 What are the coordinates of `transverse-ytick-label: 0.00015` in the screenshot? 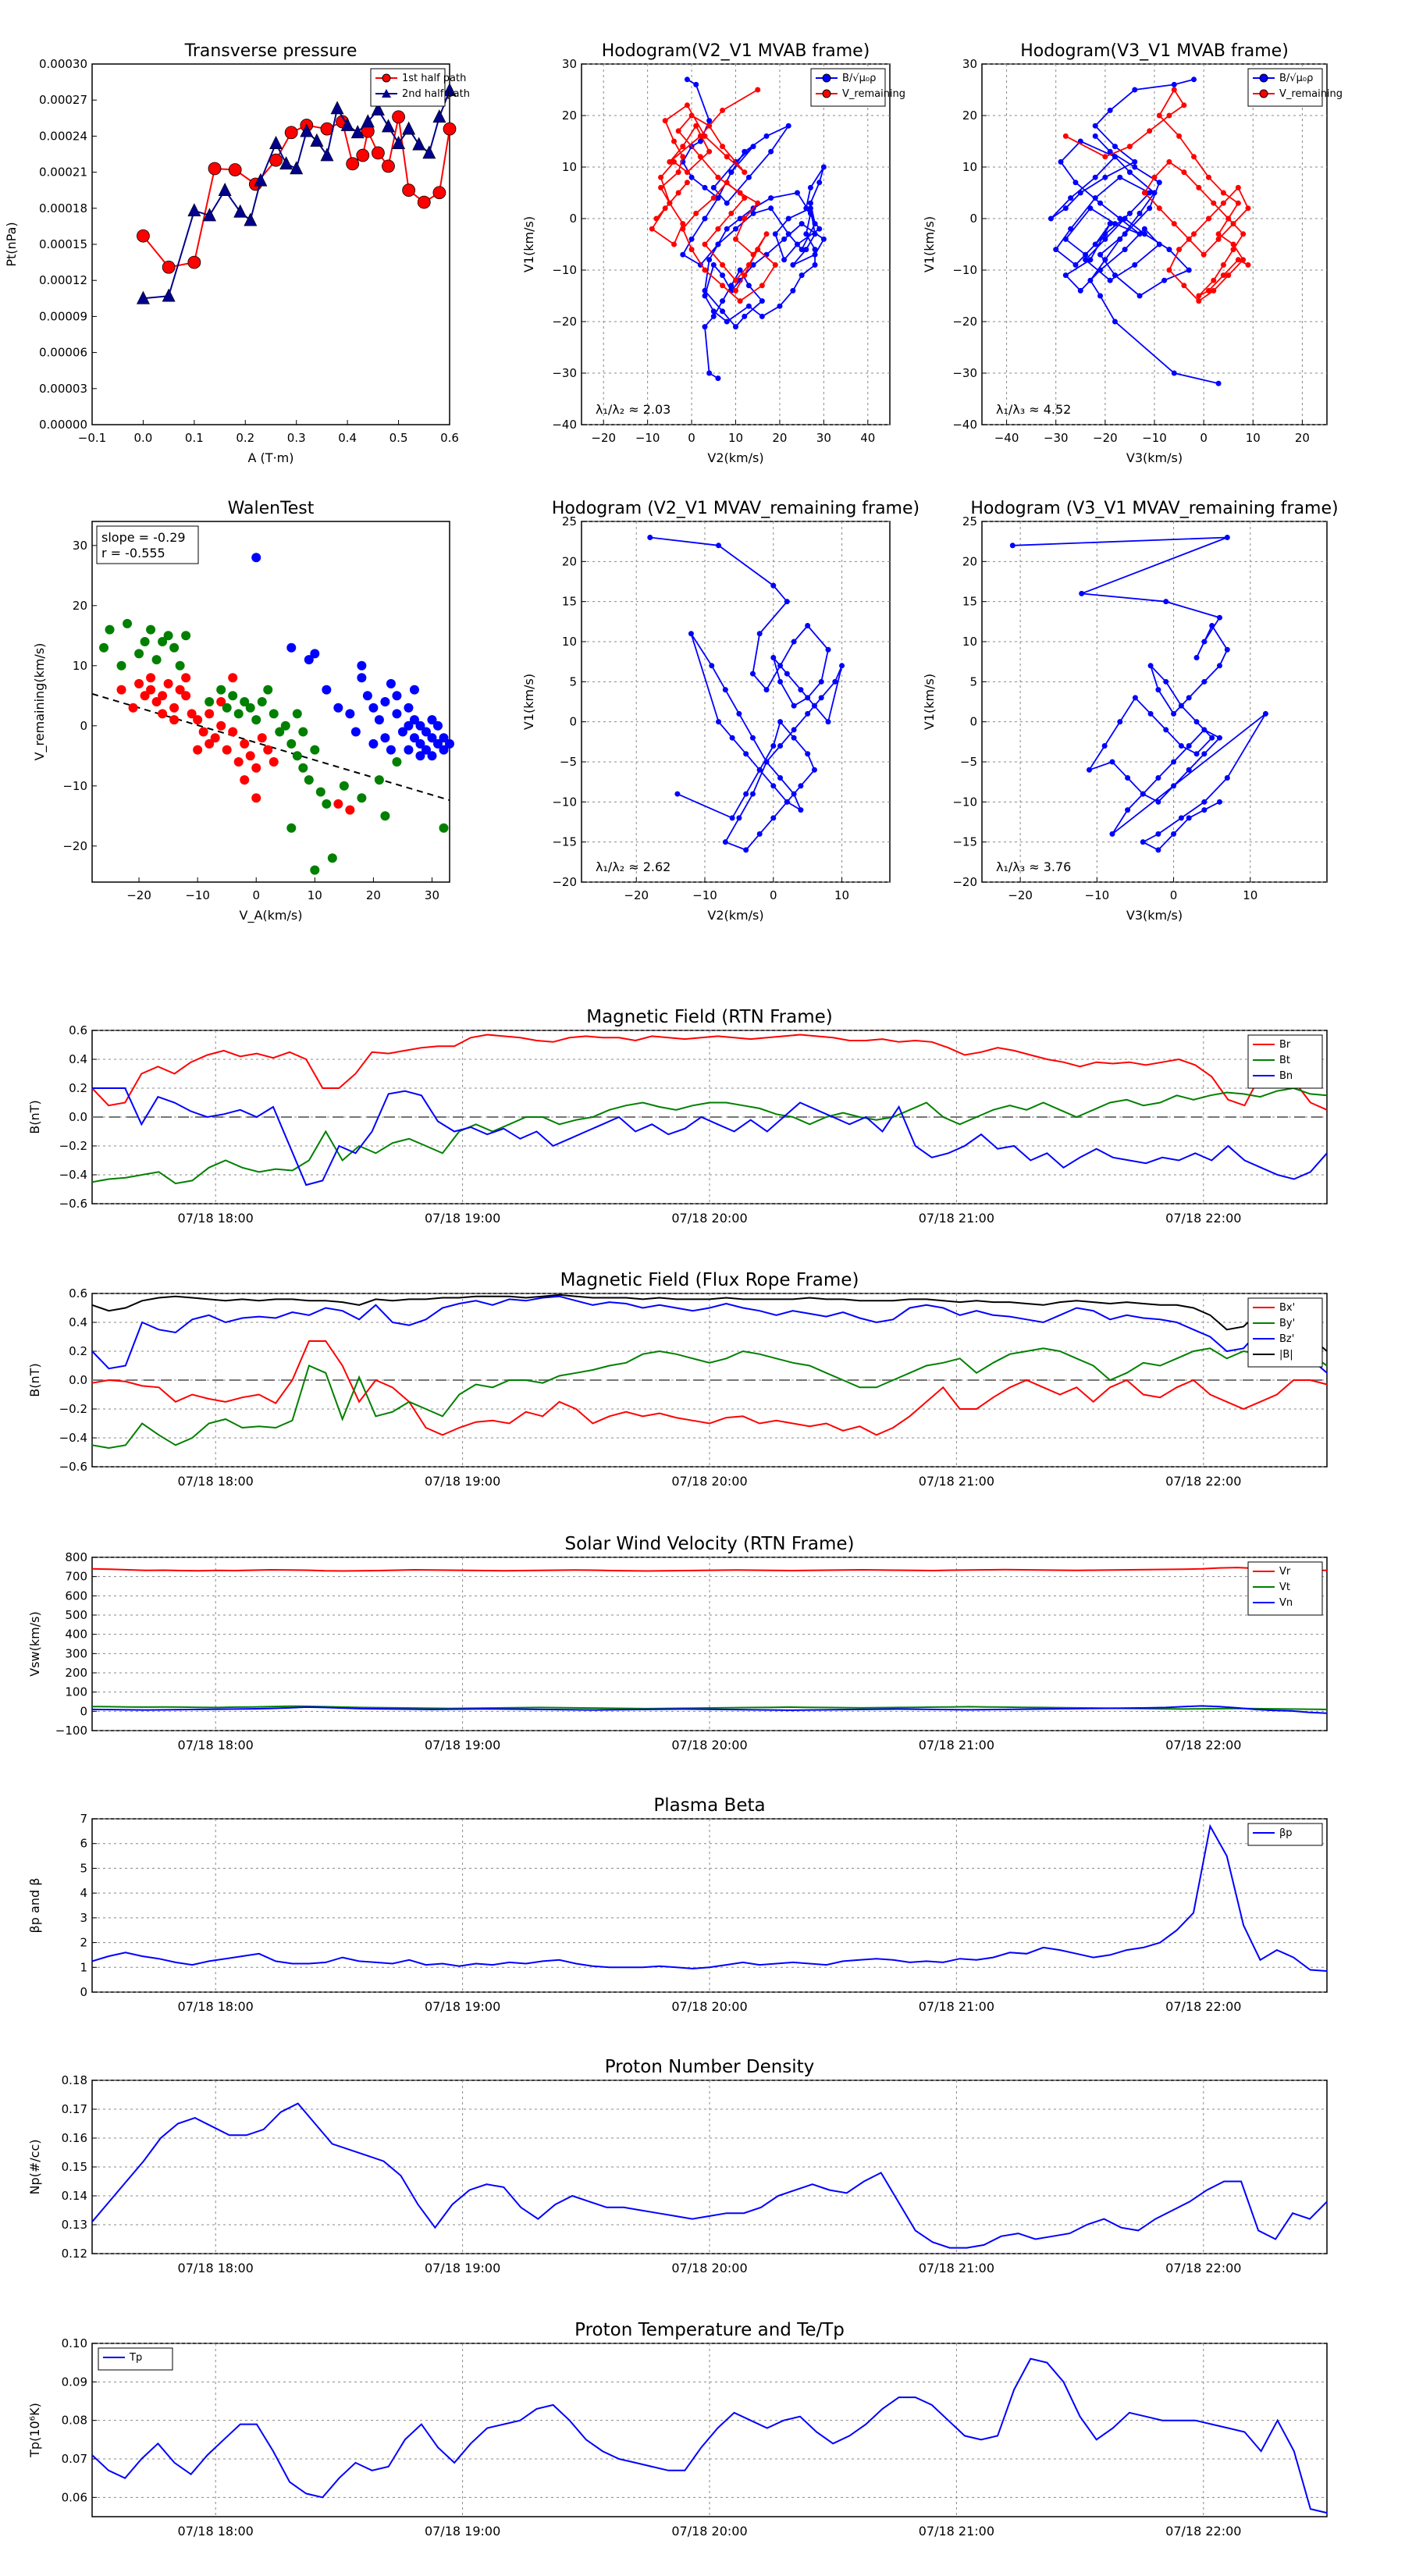 It's located at (63, 244).